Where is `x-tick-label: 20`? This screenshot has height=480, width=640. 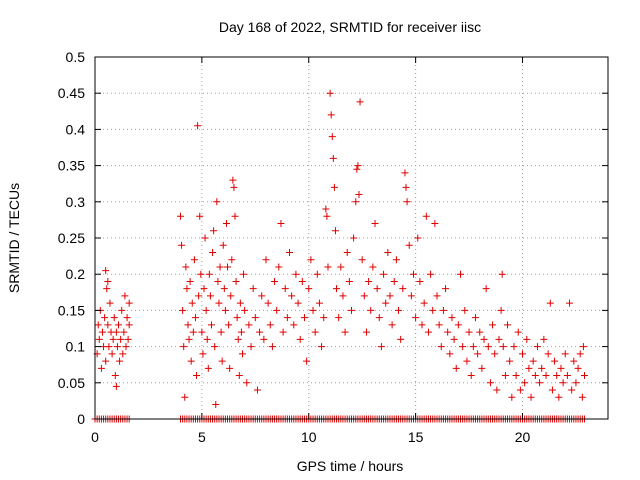 x-tick-label: 20 is located at coordinates (523, 437).